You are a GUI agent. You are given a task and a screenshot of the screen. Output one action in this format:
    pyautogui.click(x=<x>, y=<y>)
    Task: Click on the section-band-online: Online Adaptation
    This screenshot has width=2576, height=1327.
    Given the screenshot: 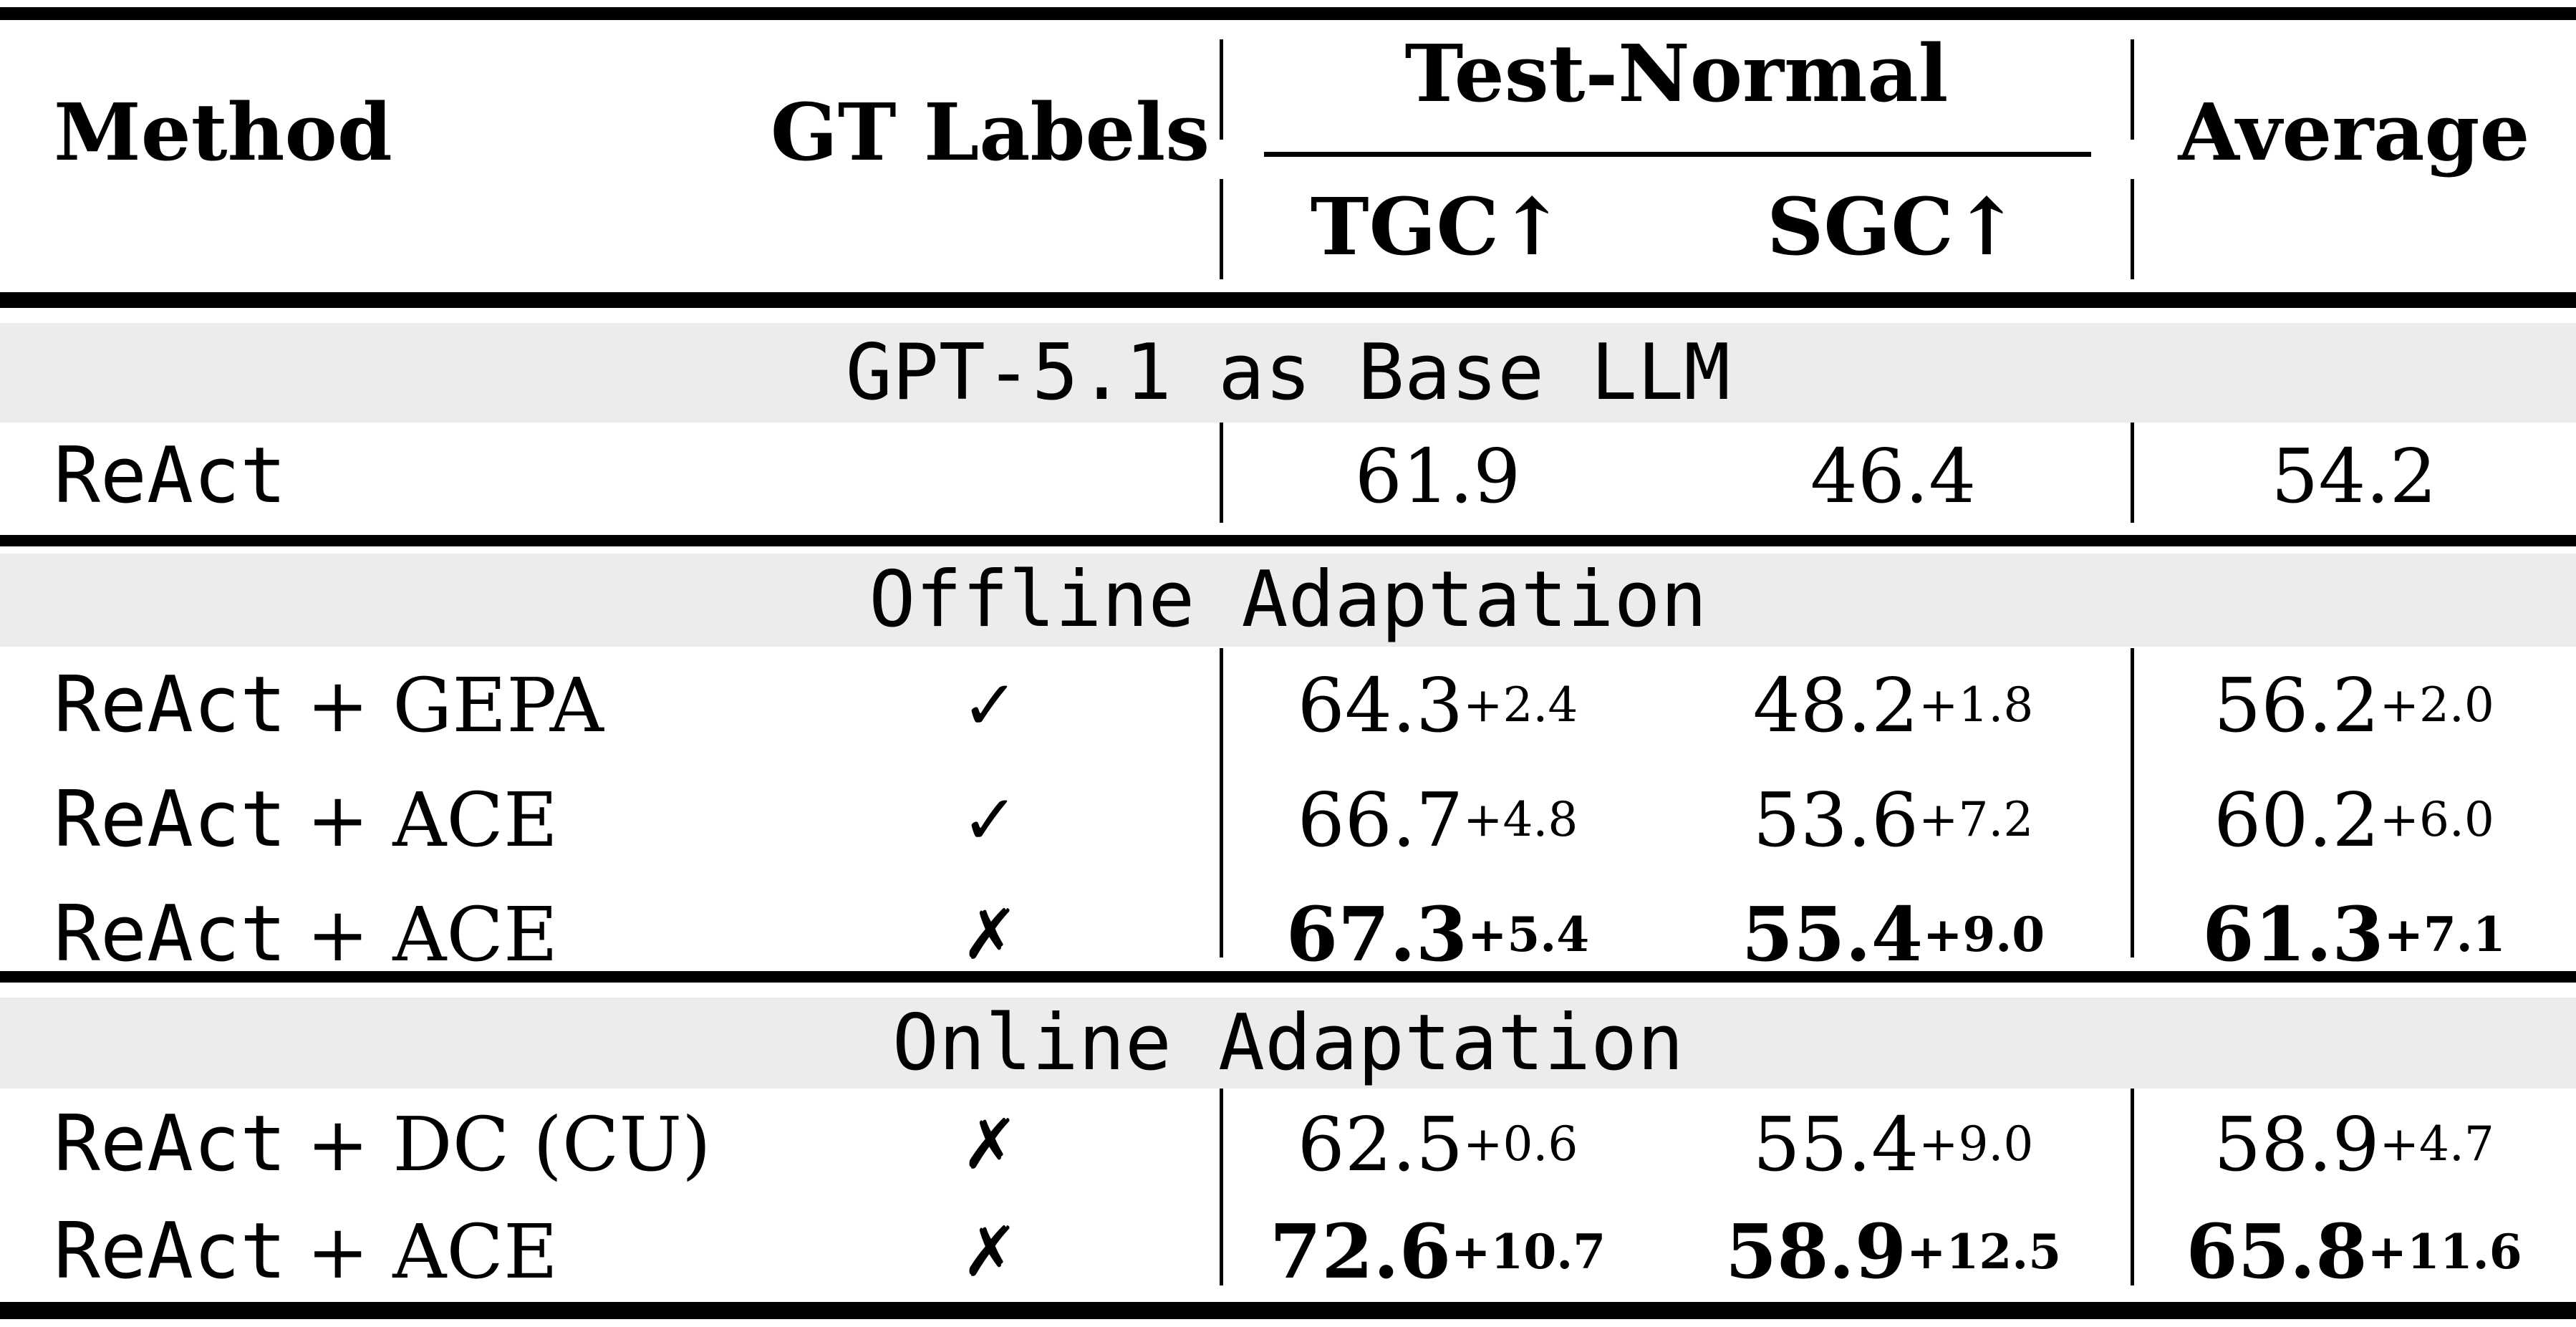 What is the action you would take?
    pyautogui.click(x=1288, y=1043)
    